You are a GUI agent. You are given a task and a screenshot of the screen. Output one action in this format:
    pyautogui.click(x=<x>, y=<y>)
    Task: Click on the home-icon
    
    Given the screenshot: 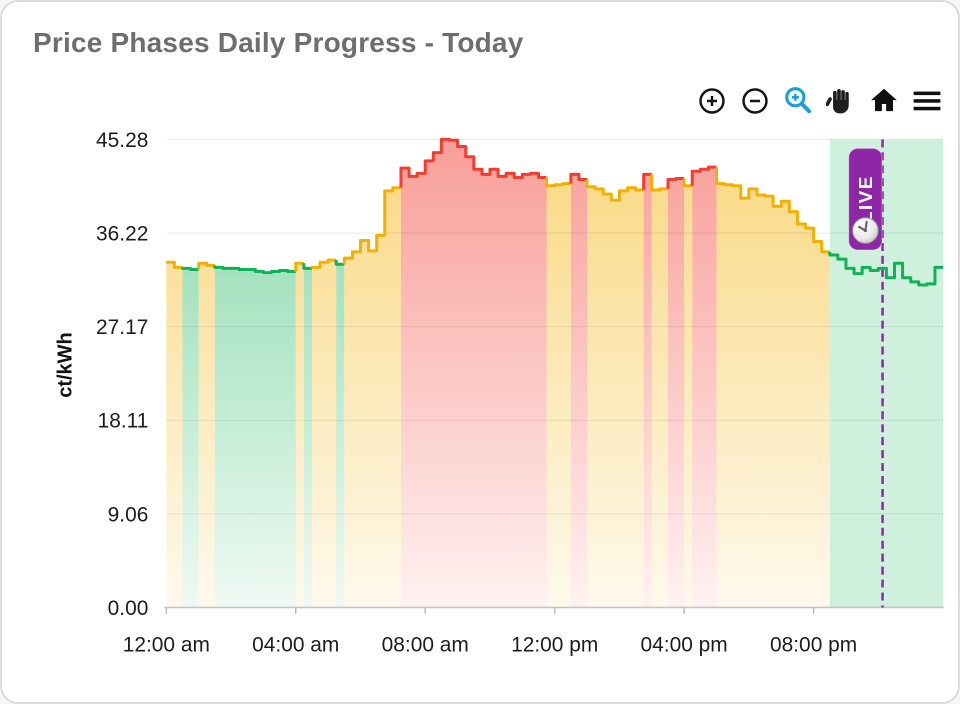 What is the action you would take?
    pyautogui.click(x=884, y=100)
    